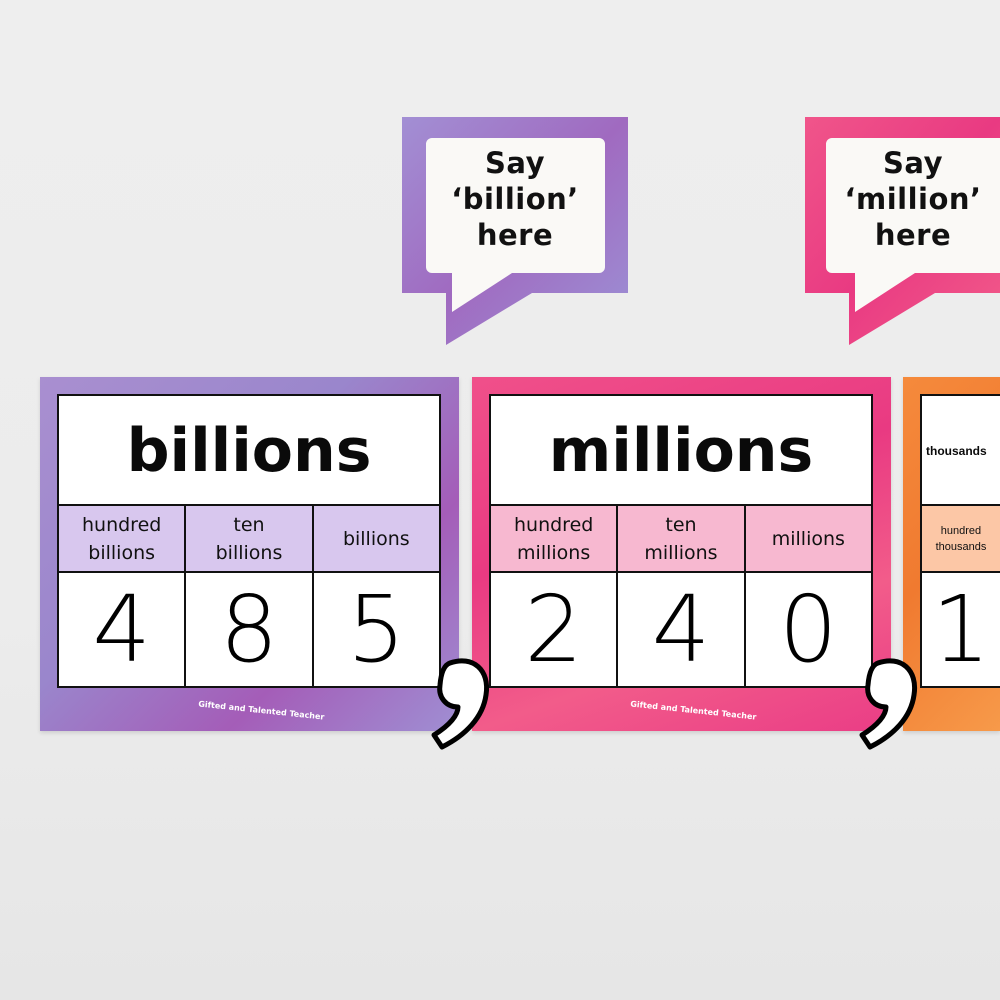 The height and width of the screenshot is (1000, 1000). What do you see at coordinates (376, 538) in the screenshot?
I see `place-label: billions` at bounding box center [376, 538].